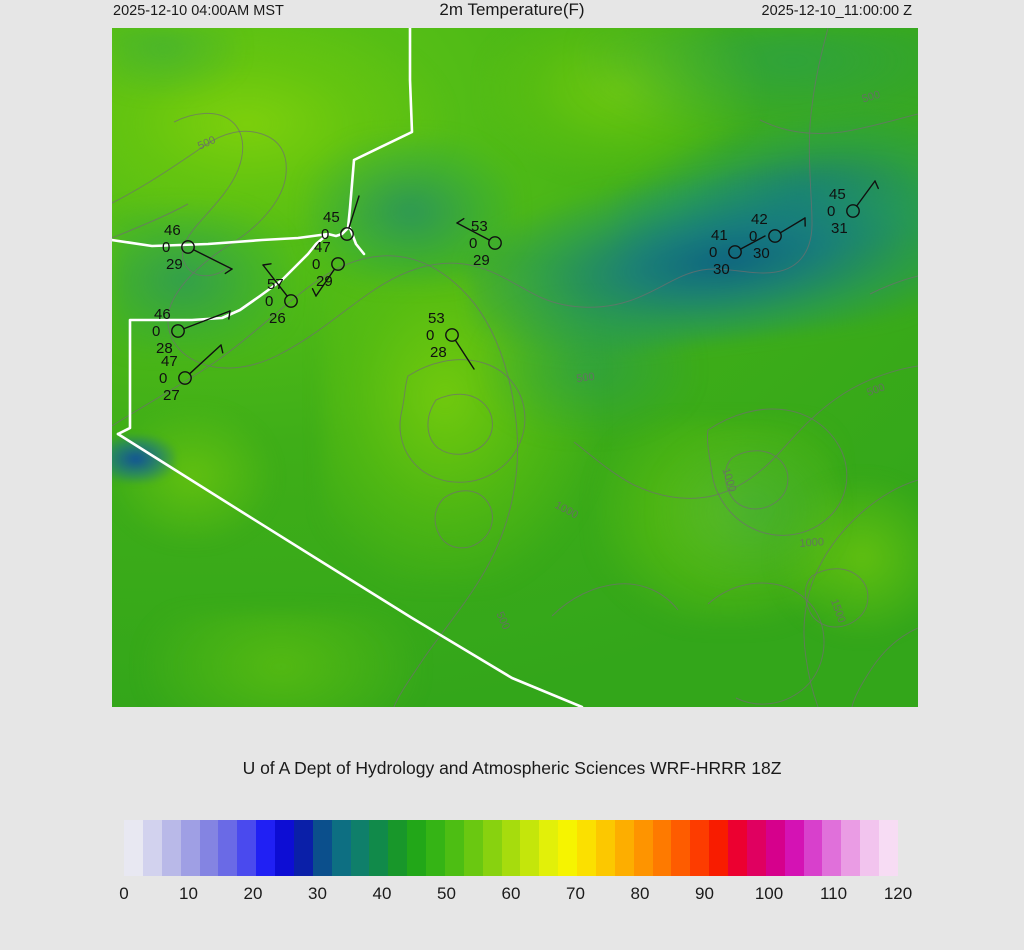 The width and height of the screenshot is (1024, 950). Describe the element at coordinates (172, 230) in the screenshot. I see `station-temperature: 46` at that location.